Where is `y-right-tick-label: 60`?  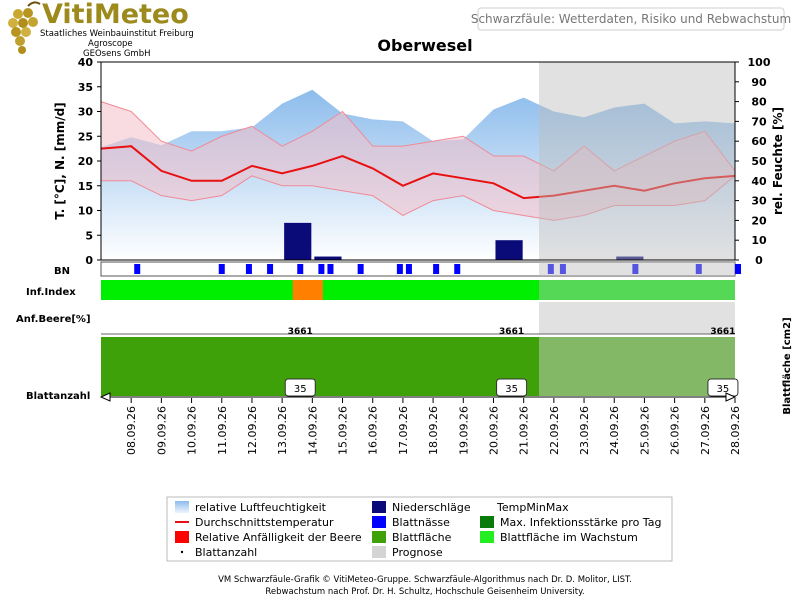 y-right-tick-label: 60 is located at coordinates (759, 141).